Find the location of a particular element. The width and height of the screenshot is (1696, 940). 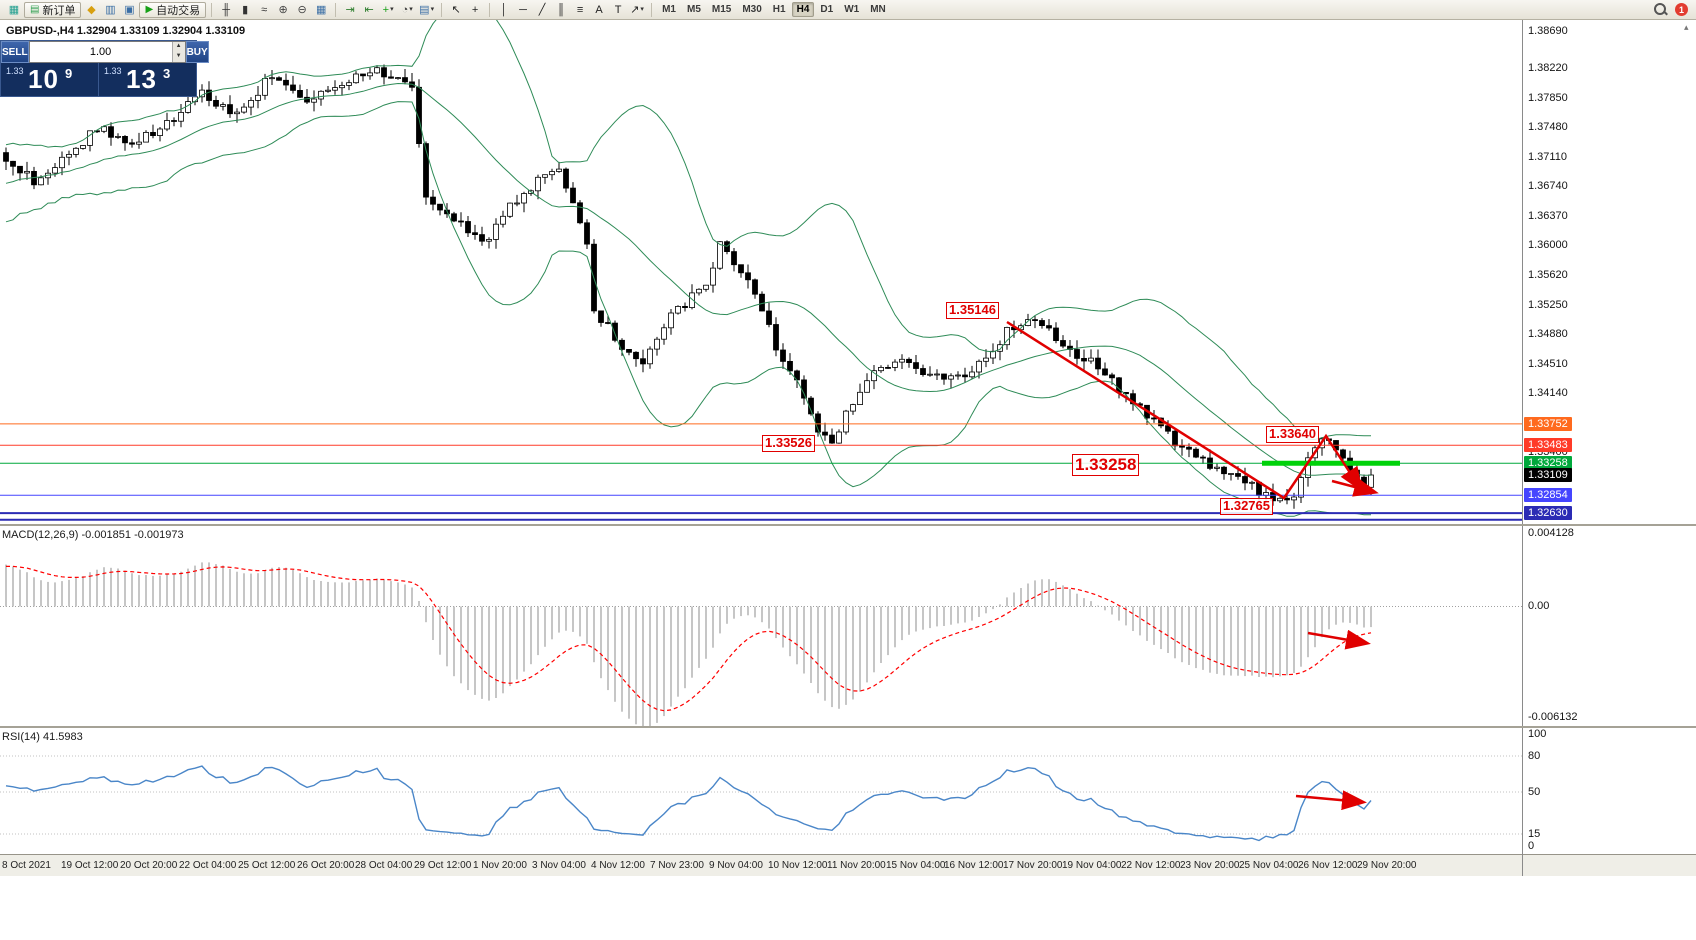

auto-scroll-icon: ⇥ is located at coordinates (350, 10).